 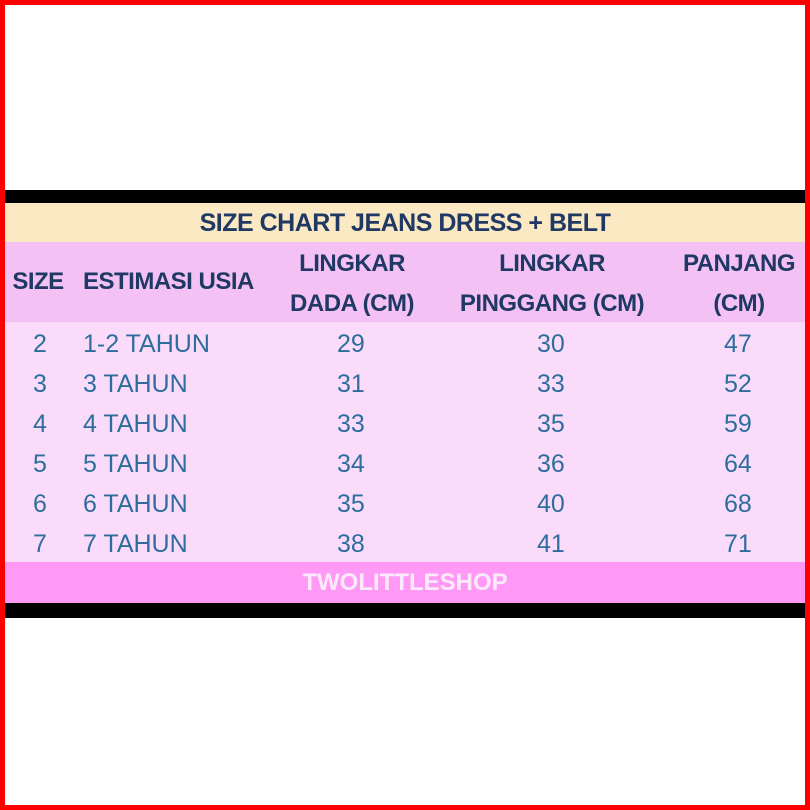 I want to click on cell-size: 5, so click(x=40, y=464).